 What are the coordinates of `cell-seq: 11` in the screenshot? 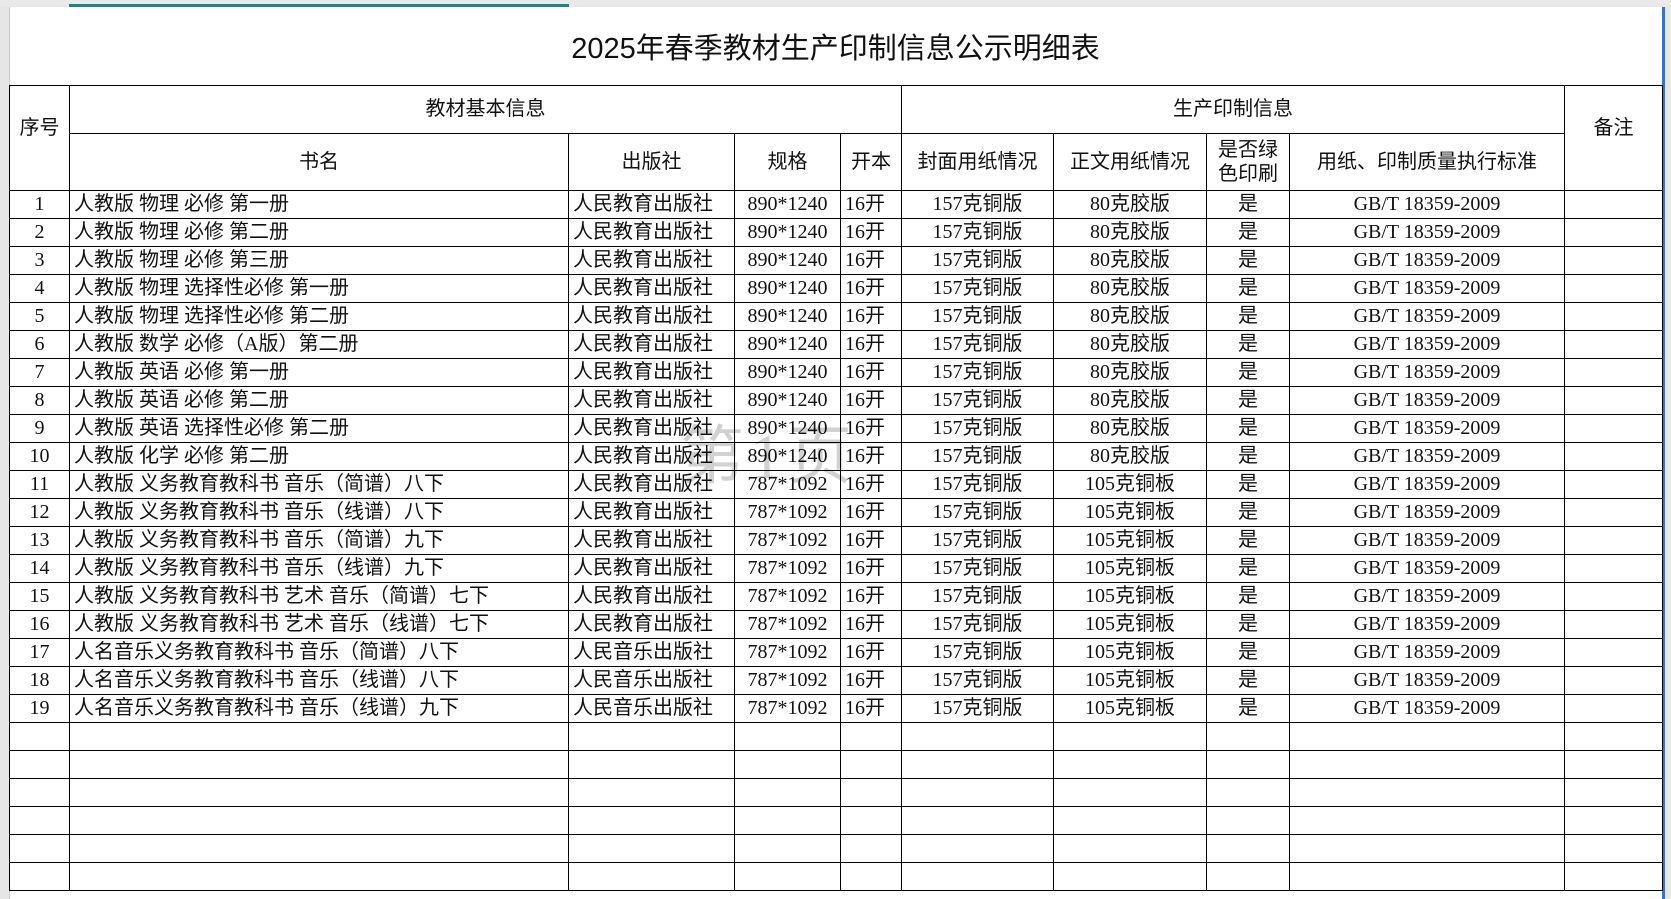 It's located at (39, 484).